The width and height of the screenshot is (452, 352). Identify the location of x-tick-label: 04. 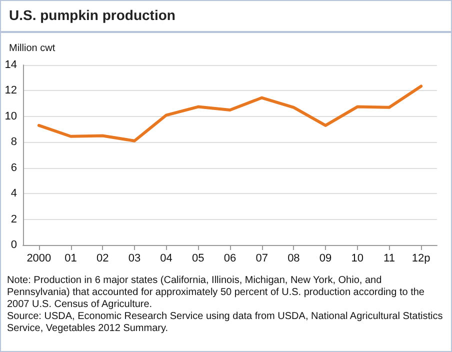
(166, 258).